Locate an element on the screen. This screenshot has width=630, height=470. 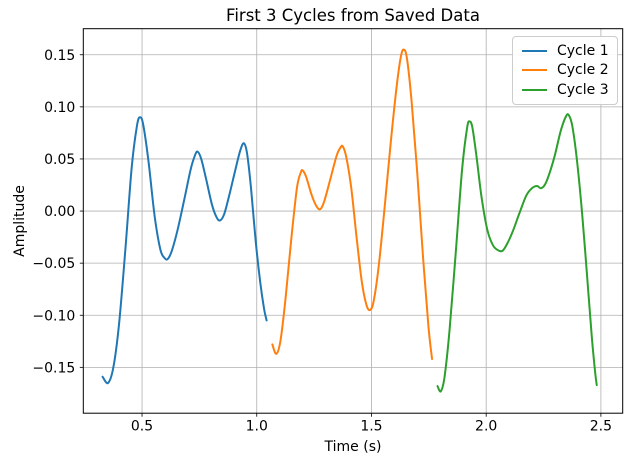
y-tick-label: 0.00 is located at coordinates (59, 212).